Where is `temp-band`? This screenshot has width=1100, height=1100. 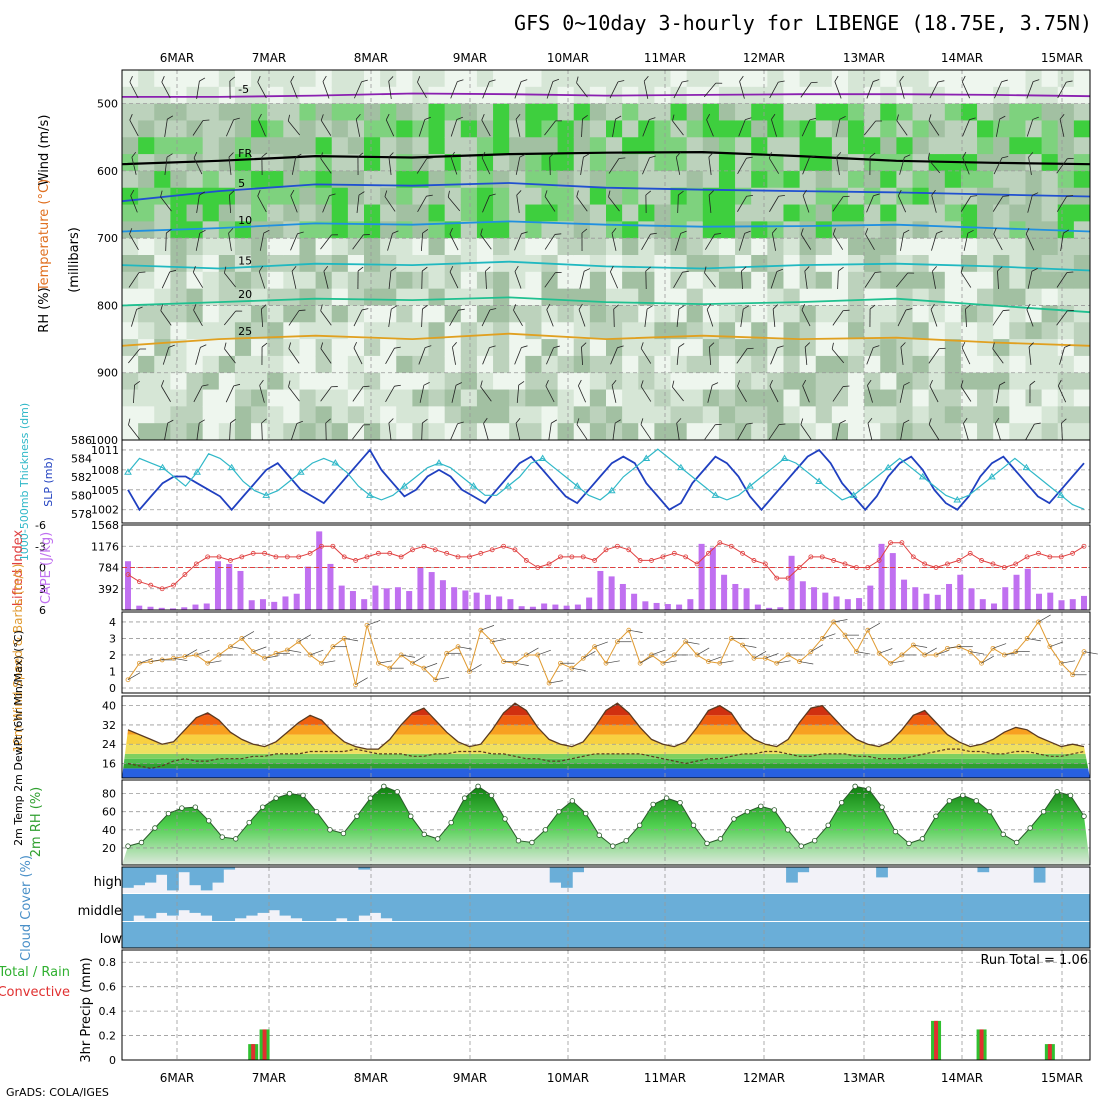 temp-band is located at coordinates (606, 761).